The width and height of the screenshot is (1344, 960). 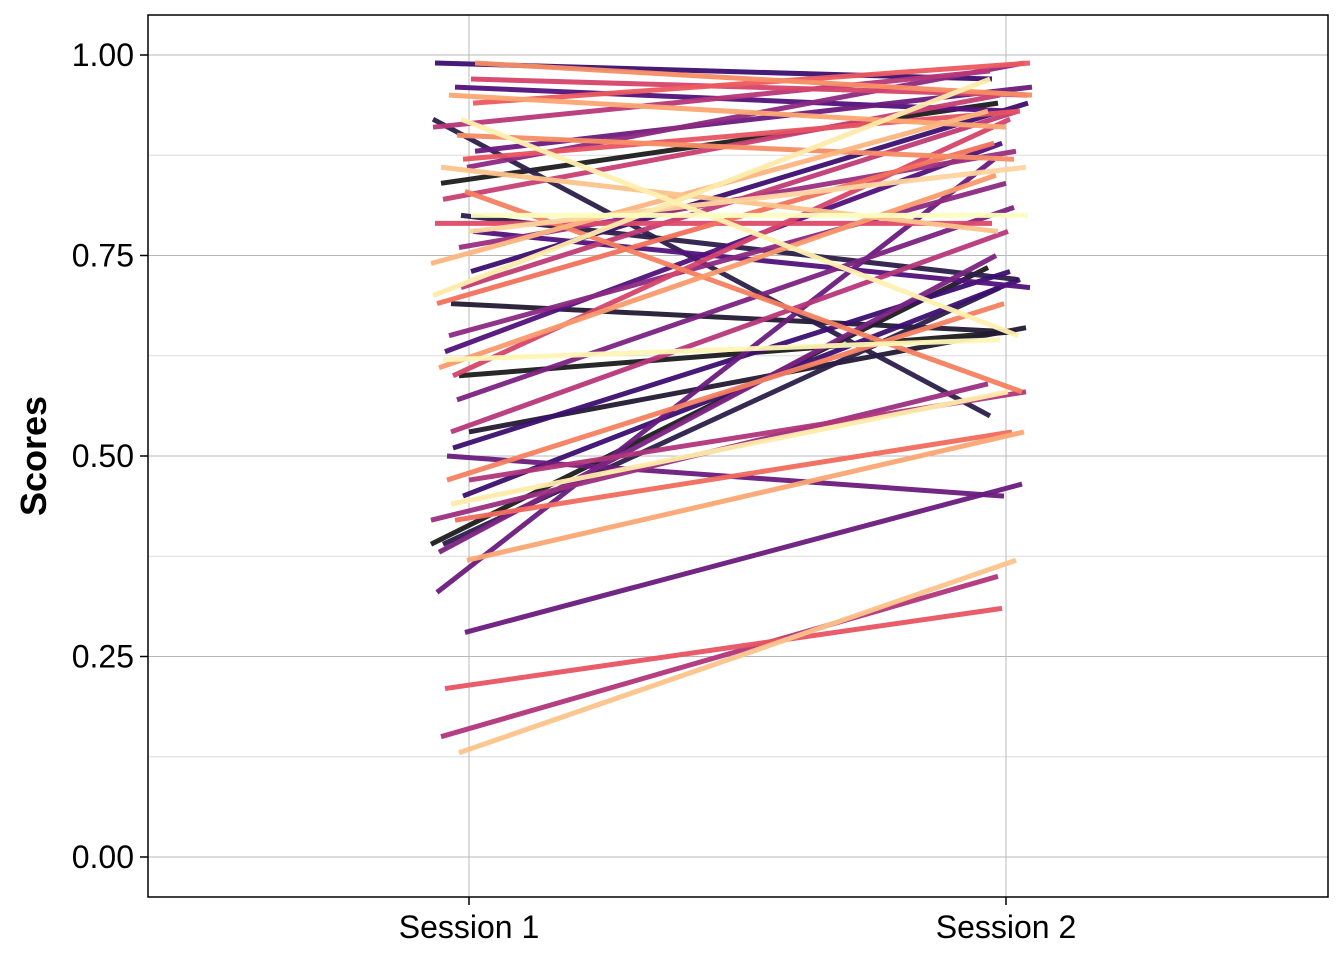 I want to click on y-tick-label: 0.75, so click(x=103, y=256).